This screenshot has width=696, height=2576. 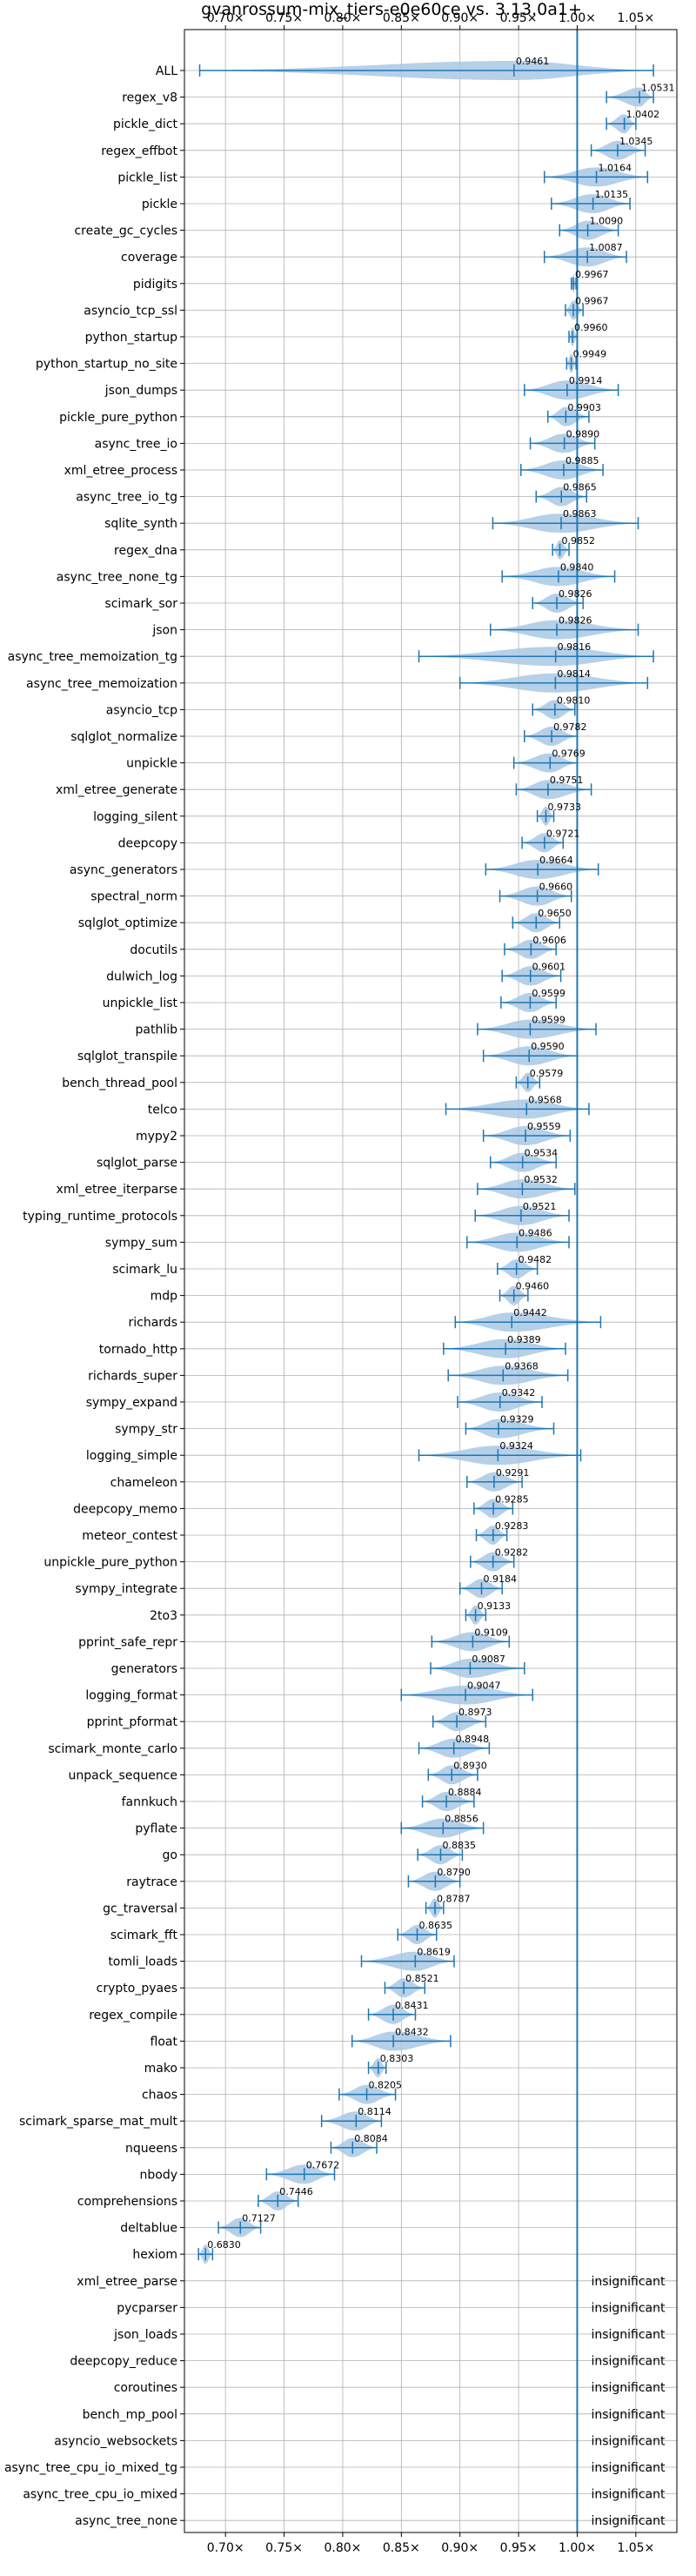 What do you see at coordinates (131, 1403) in the screenshot?
I see `row-label: sympy_expand` at bounding box center [131, 1403].